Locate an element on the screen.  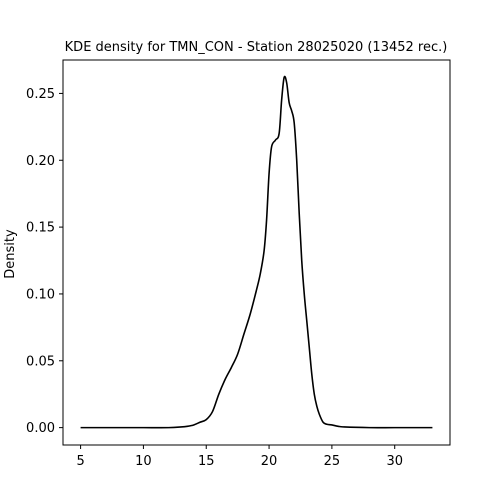
x-tick-label: 5 is located at coordinates (80, 461).